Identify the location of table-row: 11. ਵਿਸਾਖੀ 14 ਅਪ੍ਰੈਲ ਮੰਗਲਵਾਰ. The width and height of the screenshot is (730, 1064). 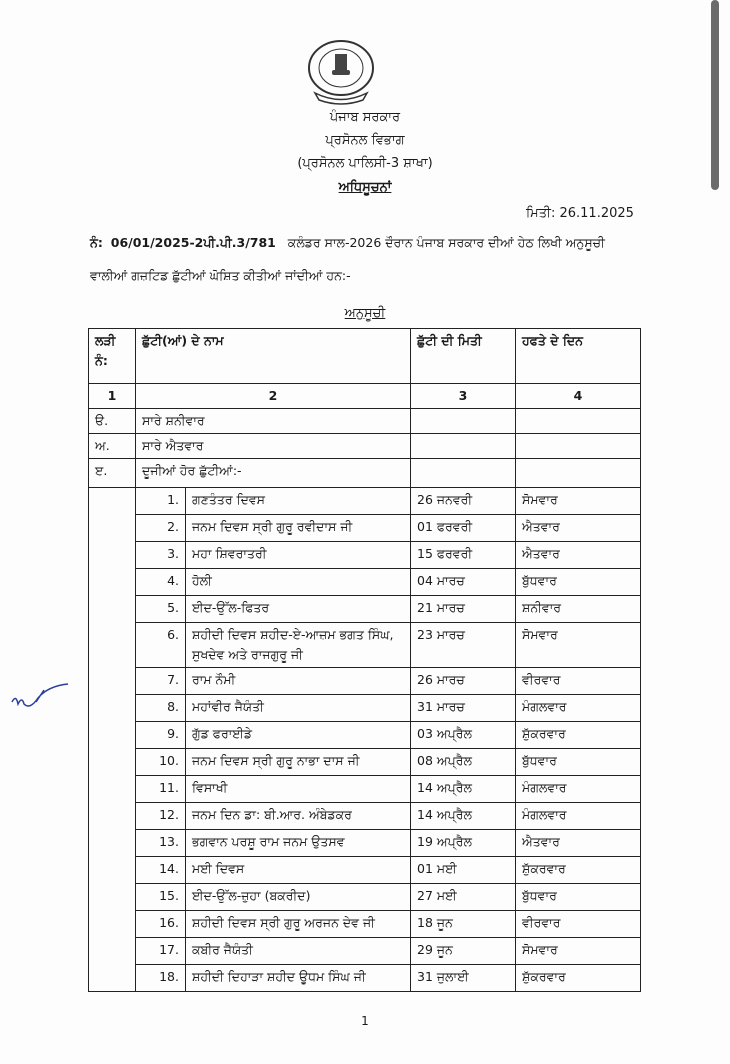
(365, 789).